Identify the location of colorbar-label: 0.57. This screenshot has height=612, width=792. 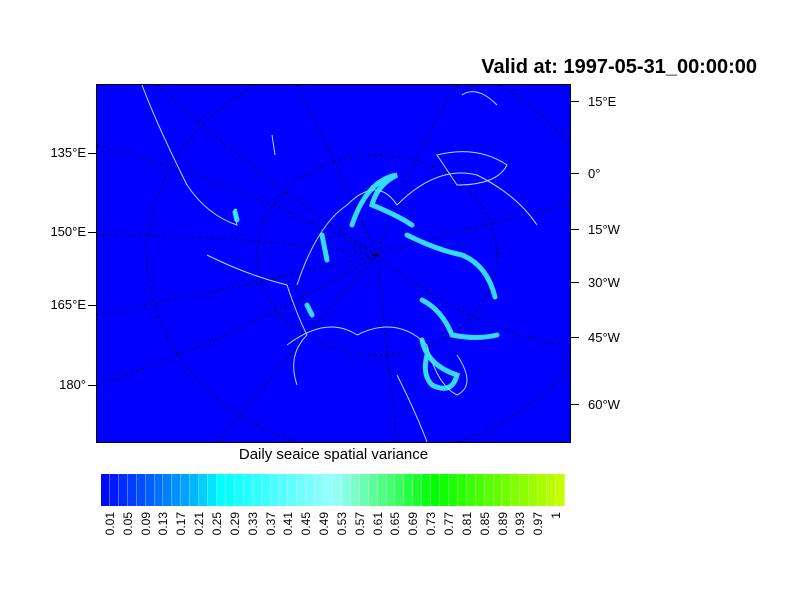
(359, 524).